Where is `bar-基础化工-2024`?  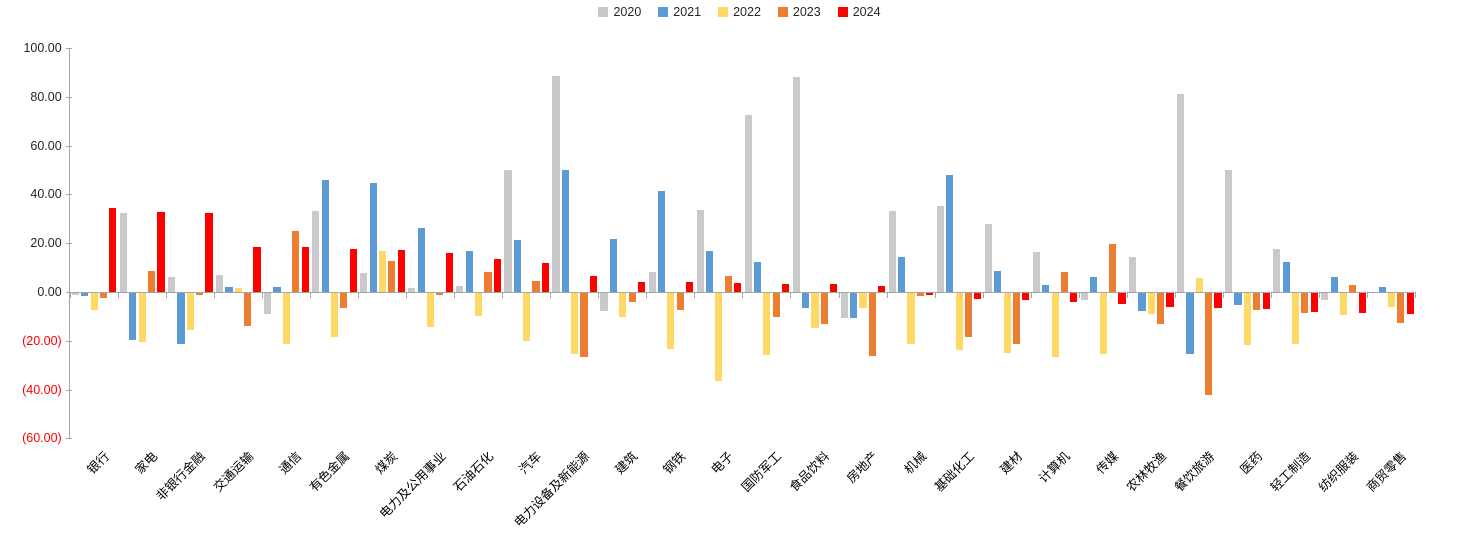 bar-基础化工-2024 is located at coordinates (978, 296).